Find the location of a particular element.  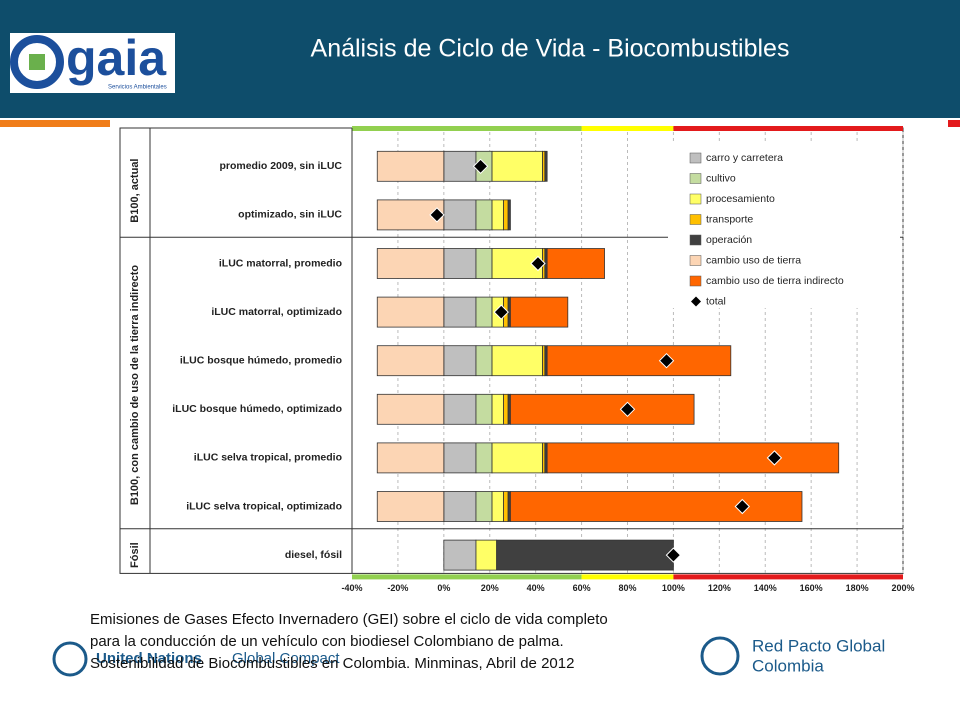

x-tick-label: 160% is located at coordinates (811, 588).